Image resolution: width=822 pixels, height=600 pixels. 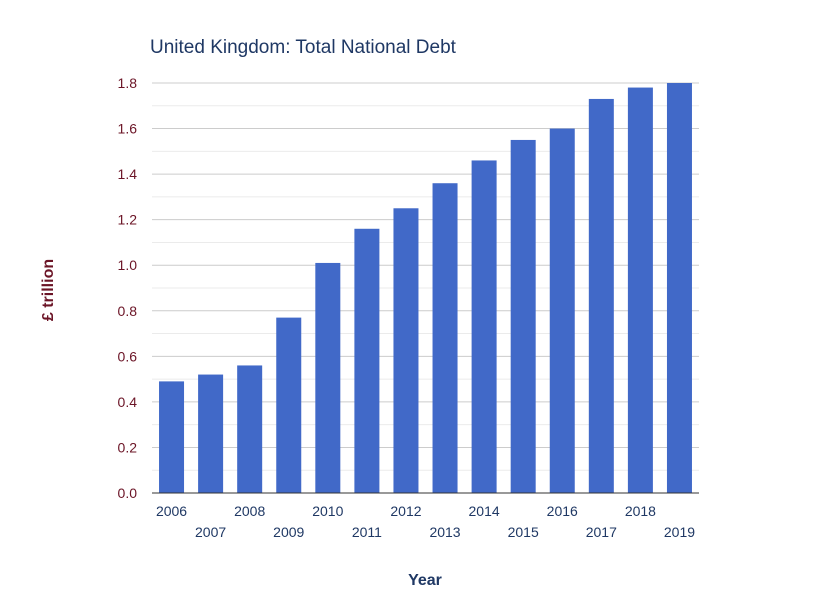 What do you see at coordinates (367, 360) in the screenshot?
I see `bar-2011` at bounding box center [367, 360].